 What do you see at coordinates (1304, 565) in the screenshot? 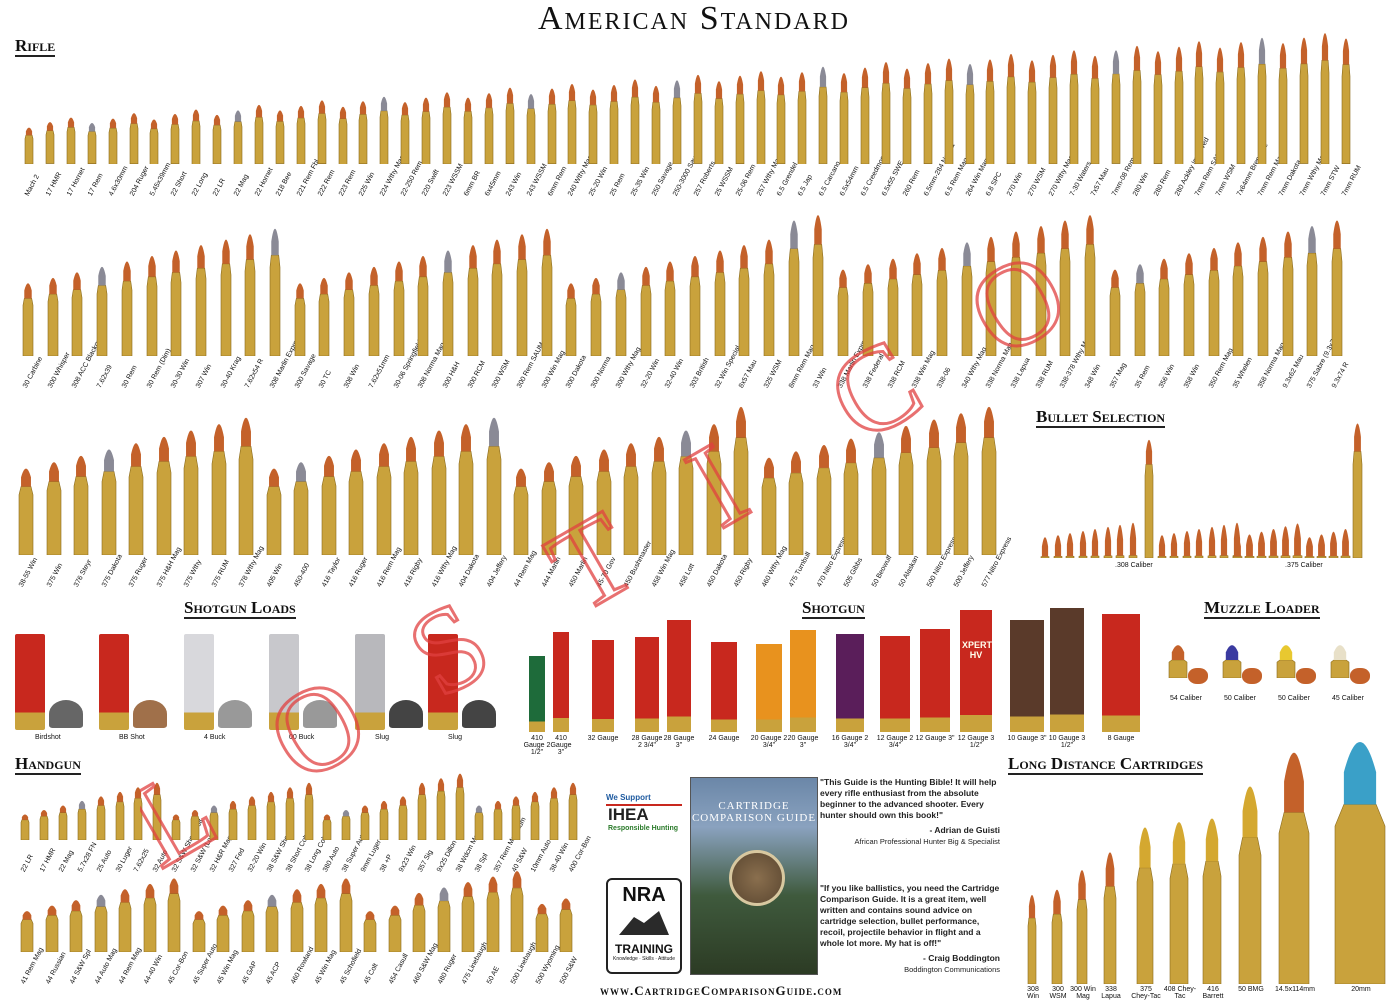
I see `bullet-selection-label: .375 Caliber` at bounding box center [1304, 565].